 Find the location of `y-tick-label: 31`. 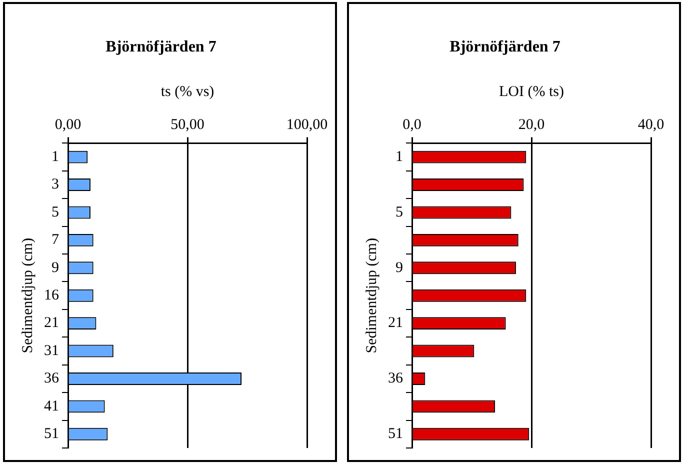

y-tick-label: 31 is located at coordinates (51, 350).